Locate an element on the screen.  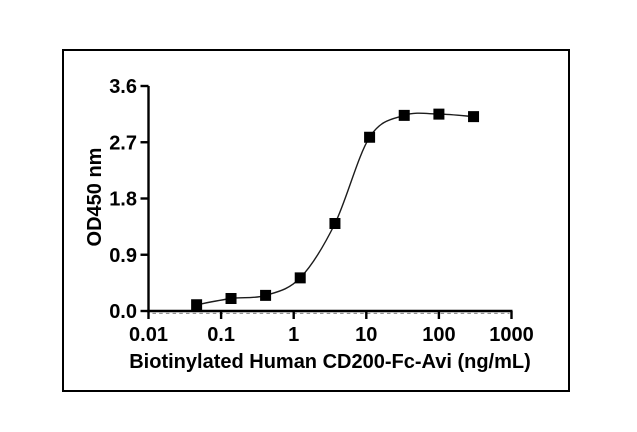
y-tick-label-0.0: 0.0 is located at coordinates (123, 312).